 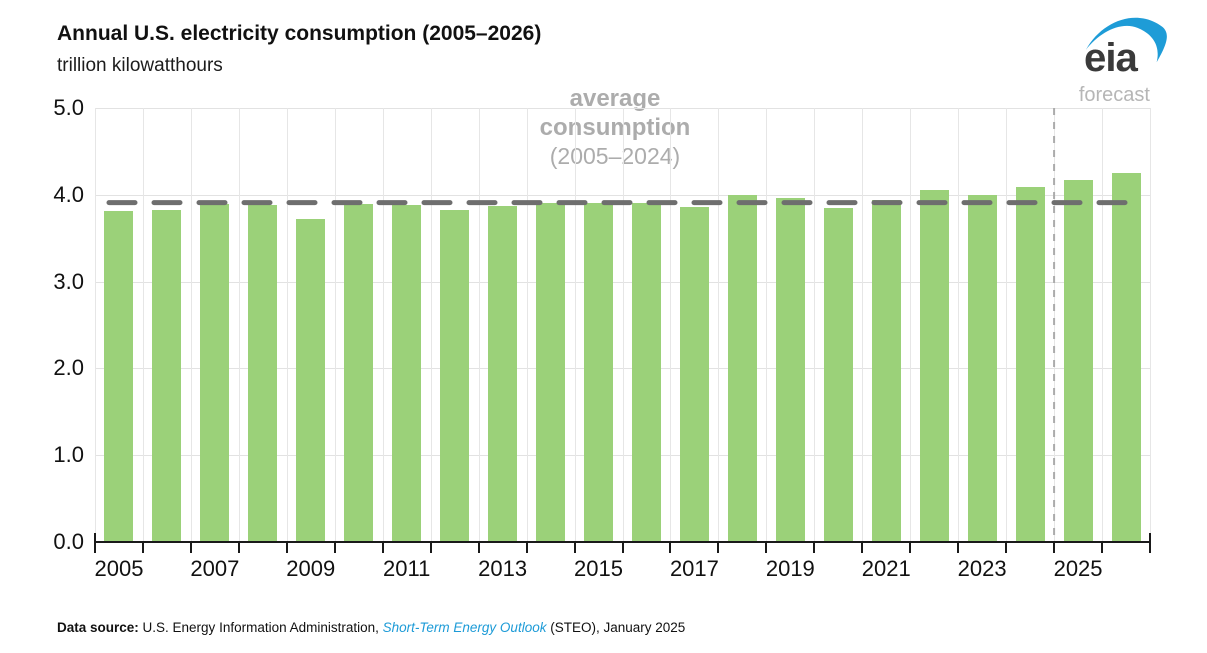 I want to click on eia-logo-text: eia, so click(x=1111, y=56).